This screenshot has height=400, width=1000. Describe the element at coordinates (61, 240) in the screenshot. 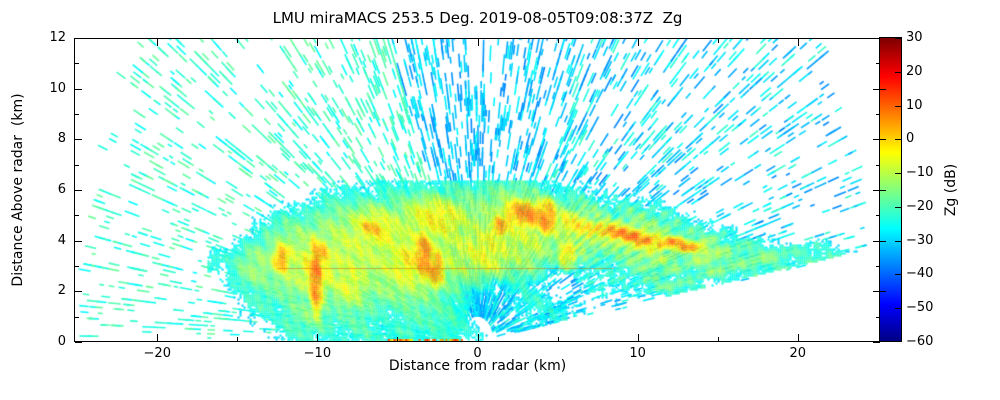

I see `y-tick-label: 4` at that location.